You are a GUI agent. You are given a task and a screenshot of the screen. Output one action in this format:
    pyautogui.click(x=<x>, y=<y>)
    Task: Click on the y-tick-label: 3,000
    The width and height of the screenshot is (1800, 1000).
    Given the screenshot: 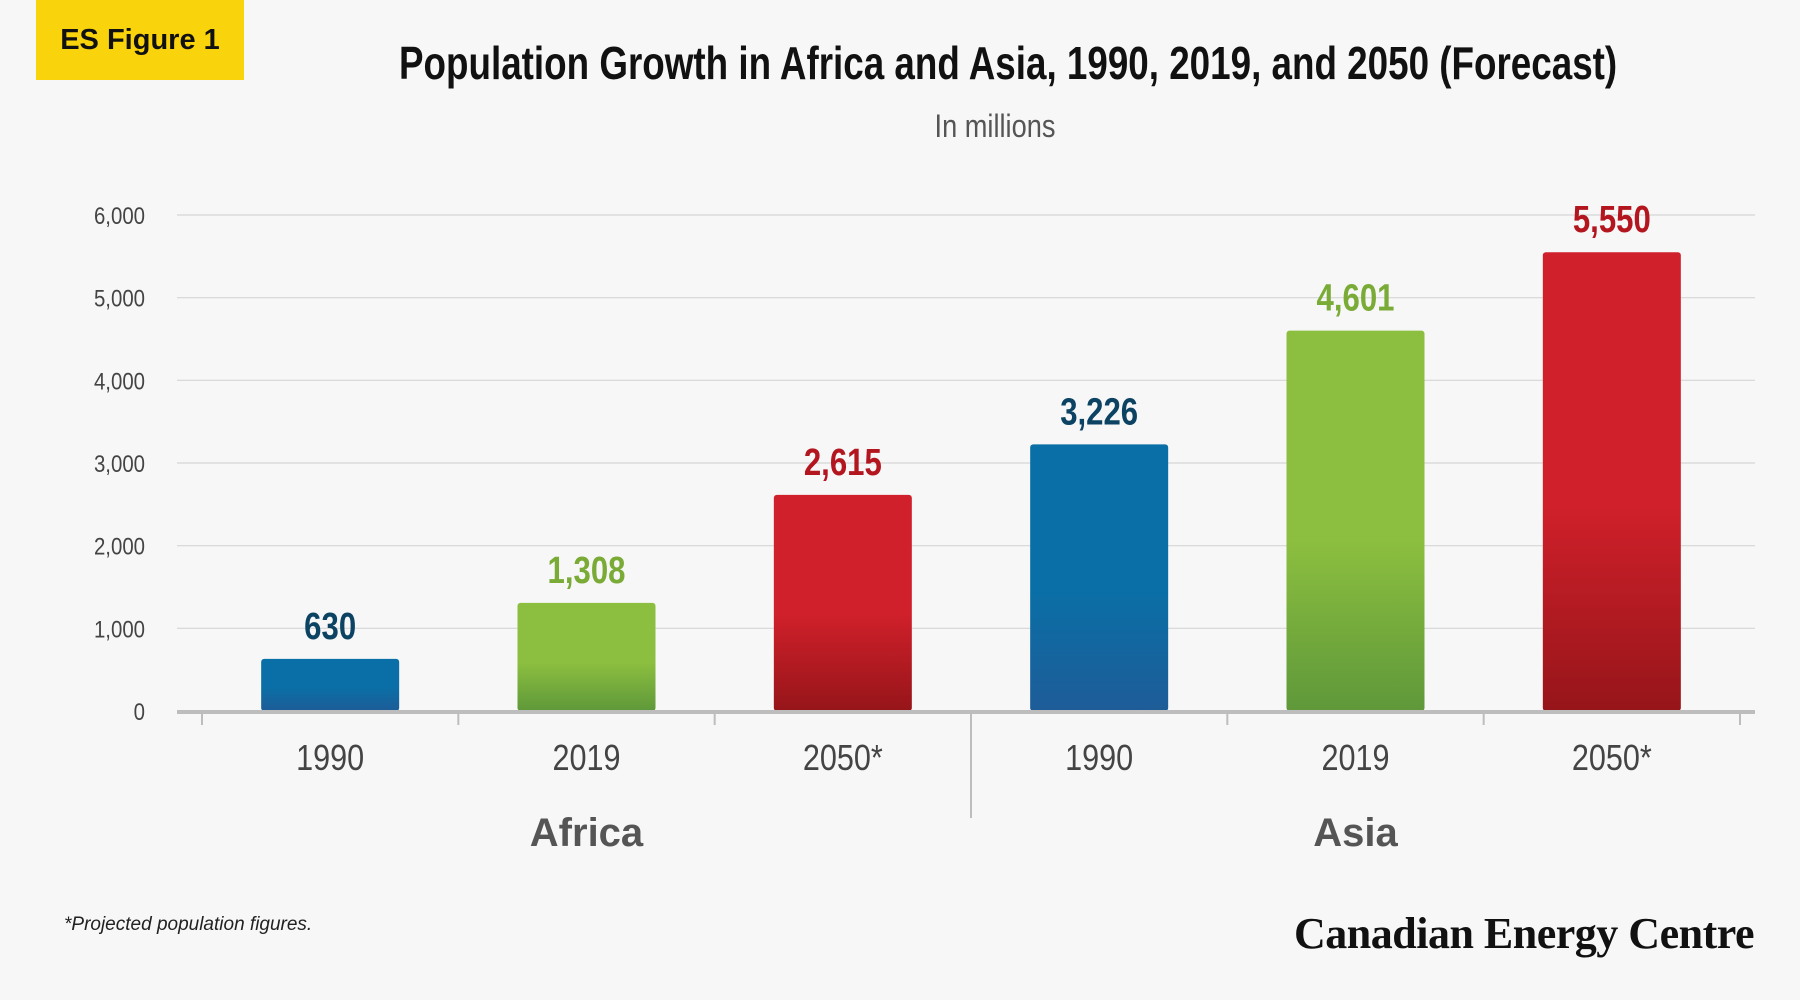 What is the action you would take?
    pyautogui.click(x=119, y=463)
    